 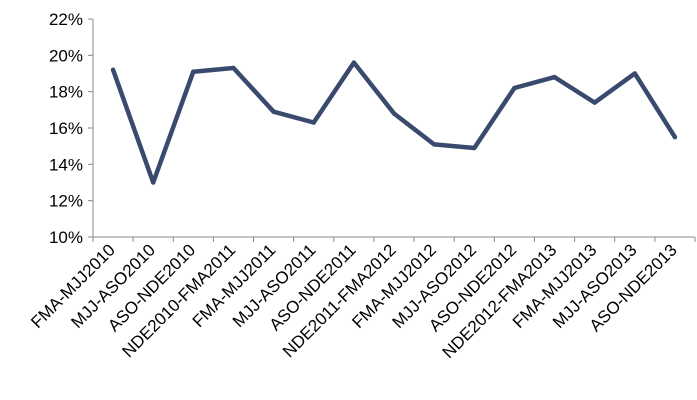 What do you see at coordinates (66, 19) in the screenshot?
I see `y-tick-label: 22%` at bounding box center [66, 19].